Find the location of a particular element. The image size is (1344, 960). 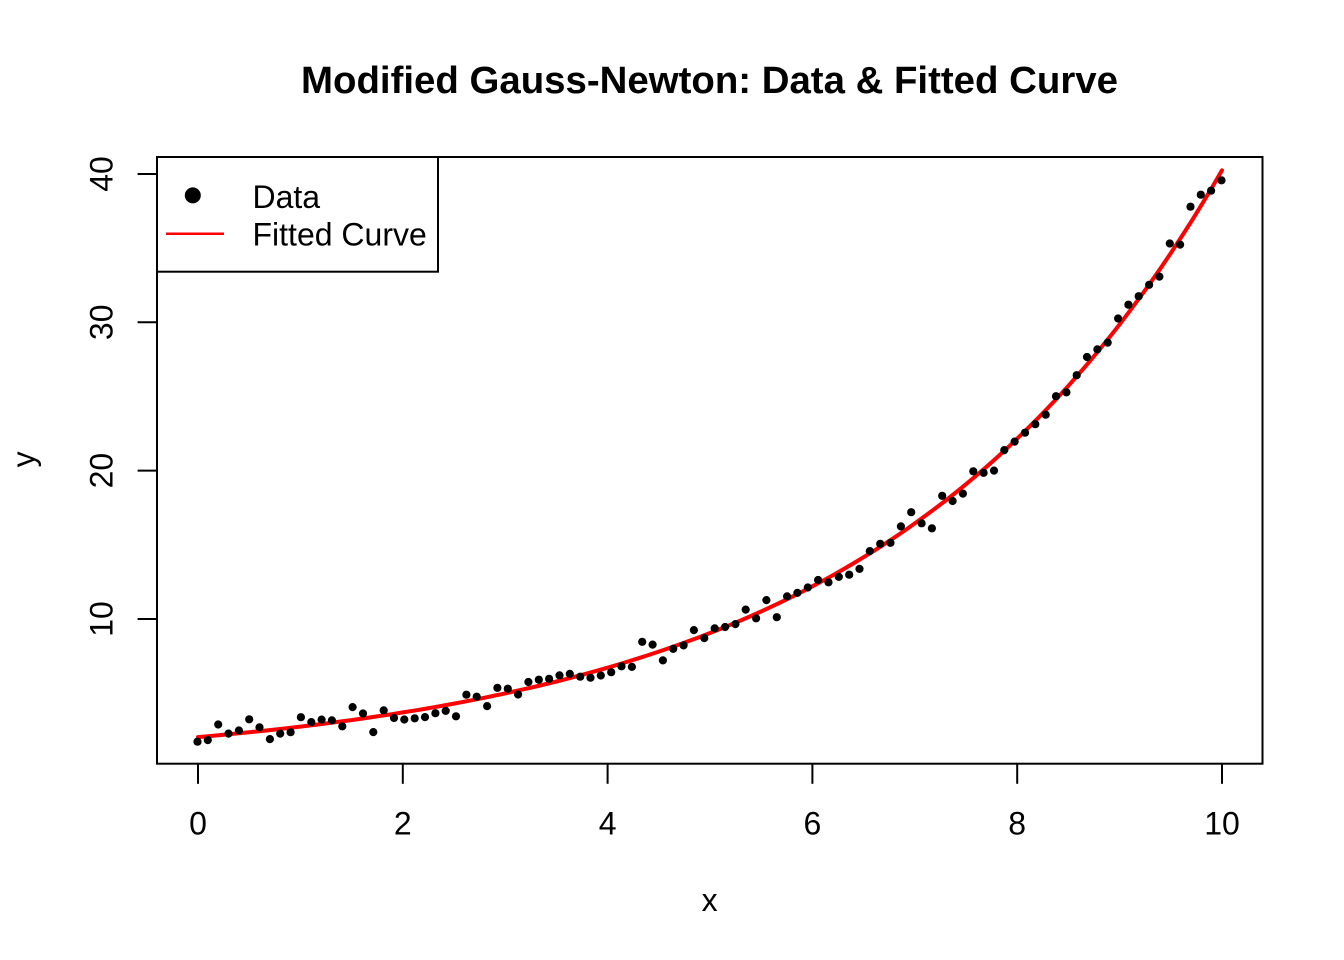

svg-text: 30 is located at coordinates (102, 323).